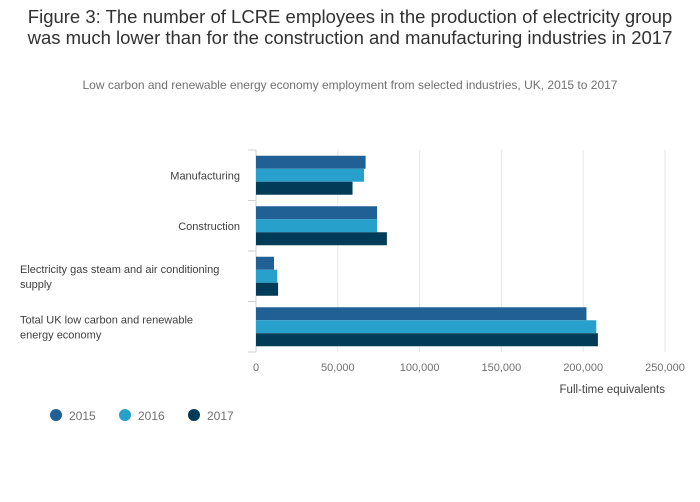 The height and width of the screenshot is (502, 700). What do you see at coordinates (209, 227) in the screenshot?
I see `category-label: Construction` at bounding box center [209, 227].